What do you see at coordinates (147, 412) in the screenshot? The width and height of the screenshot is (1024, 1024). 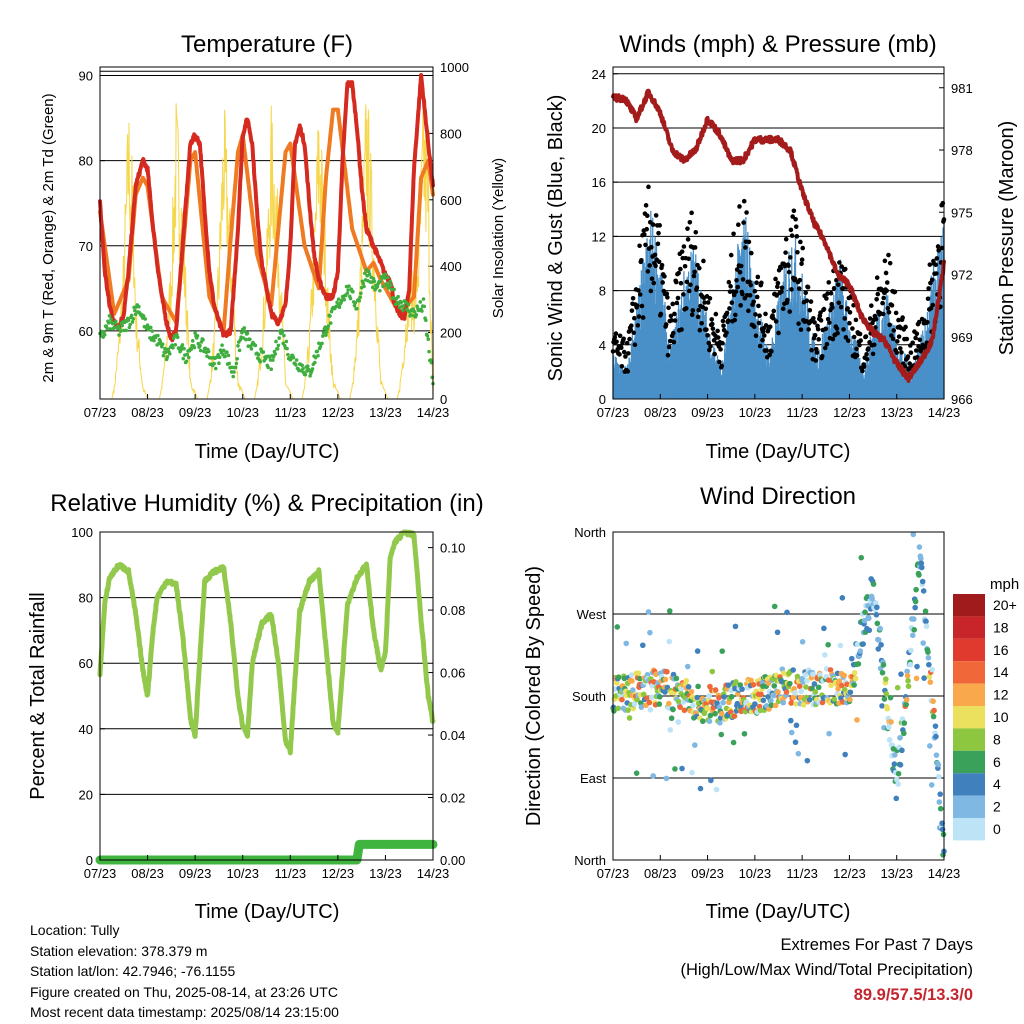 I see `temperature-x-tick-label: 08/23` at bounding box center [147, 412].